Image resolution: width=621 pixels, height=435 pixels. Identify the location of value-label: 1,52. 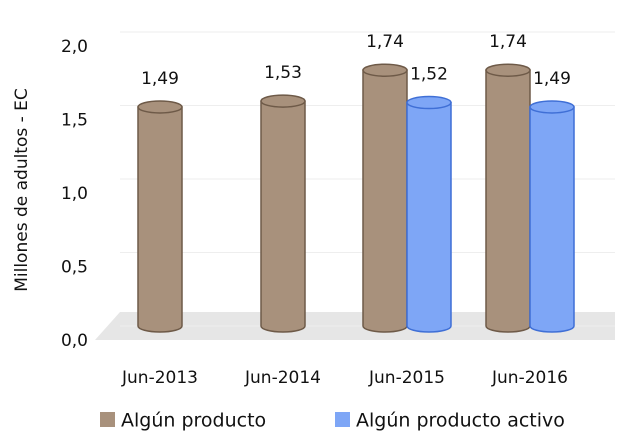
(429, 75).